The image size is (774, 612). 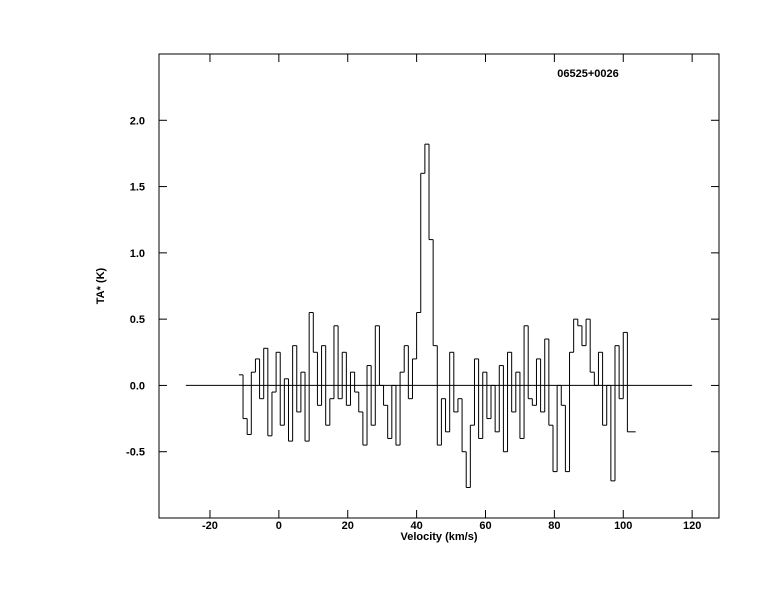 What do you see at coordinates (554, 526) in the screenshot?
I see `x-tick-label: 80` at bounding box center [554, 526].